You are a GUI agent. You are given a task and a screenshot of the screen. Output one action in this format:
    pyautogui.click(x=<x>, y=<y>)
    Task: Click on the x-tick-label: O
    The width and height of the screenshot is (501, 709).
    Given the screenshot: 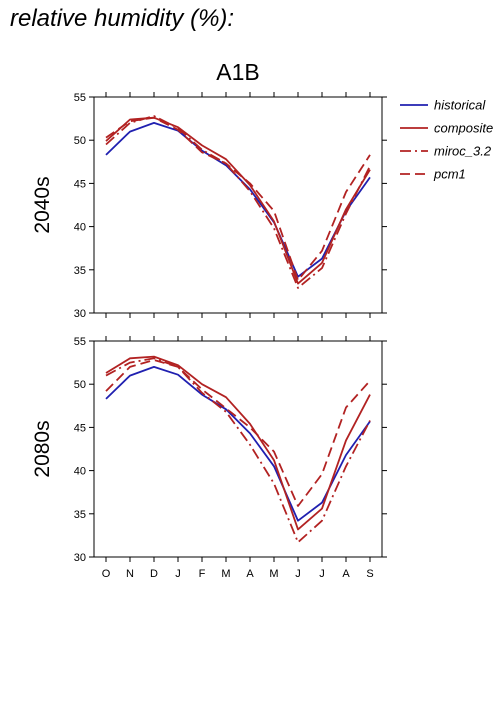 What is the action you would take?
    pyautogui.click(x=106, y=574)
    